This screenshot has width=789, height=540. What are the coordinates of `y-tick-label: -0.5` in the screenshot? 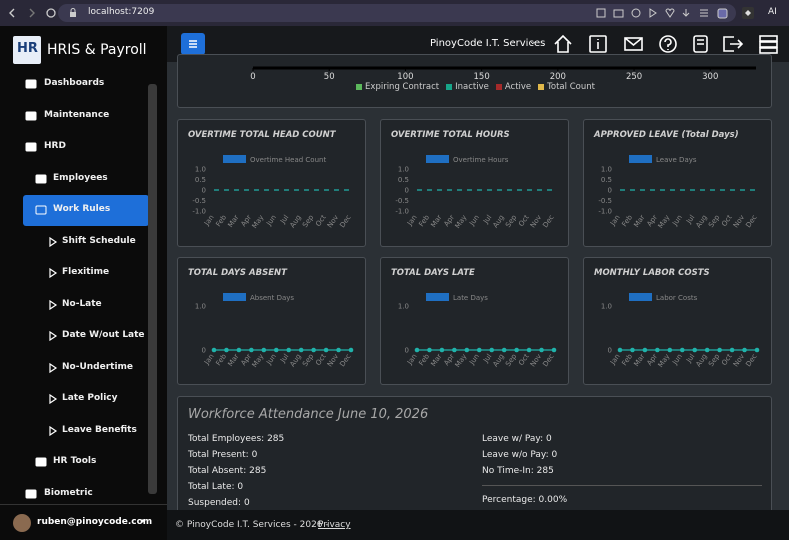 It's located at (402, 201).